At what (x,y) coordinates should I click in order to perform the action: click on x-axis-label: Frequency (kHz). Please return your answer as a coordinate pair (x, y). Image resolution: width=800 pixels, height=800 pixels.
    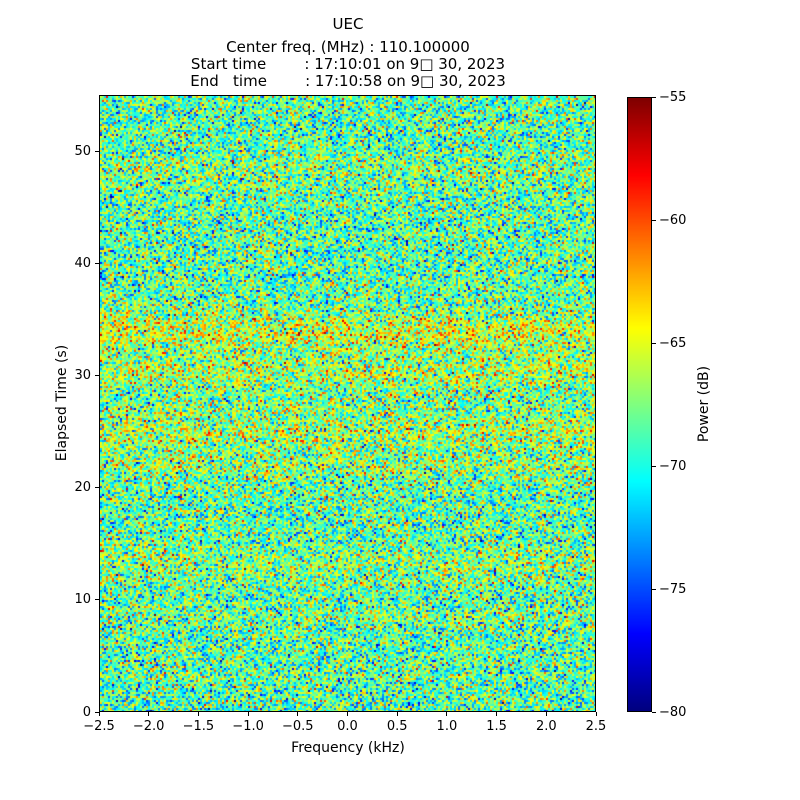
    Looking at the image, I should click on (348, 748).